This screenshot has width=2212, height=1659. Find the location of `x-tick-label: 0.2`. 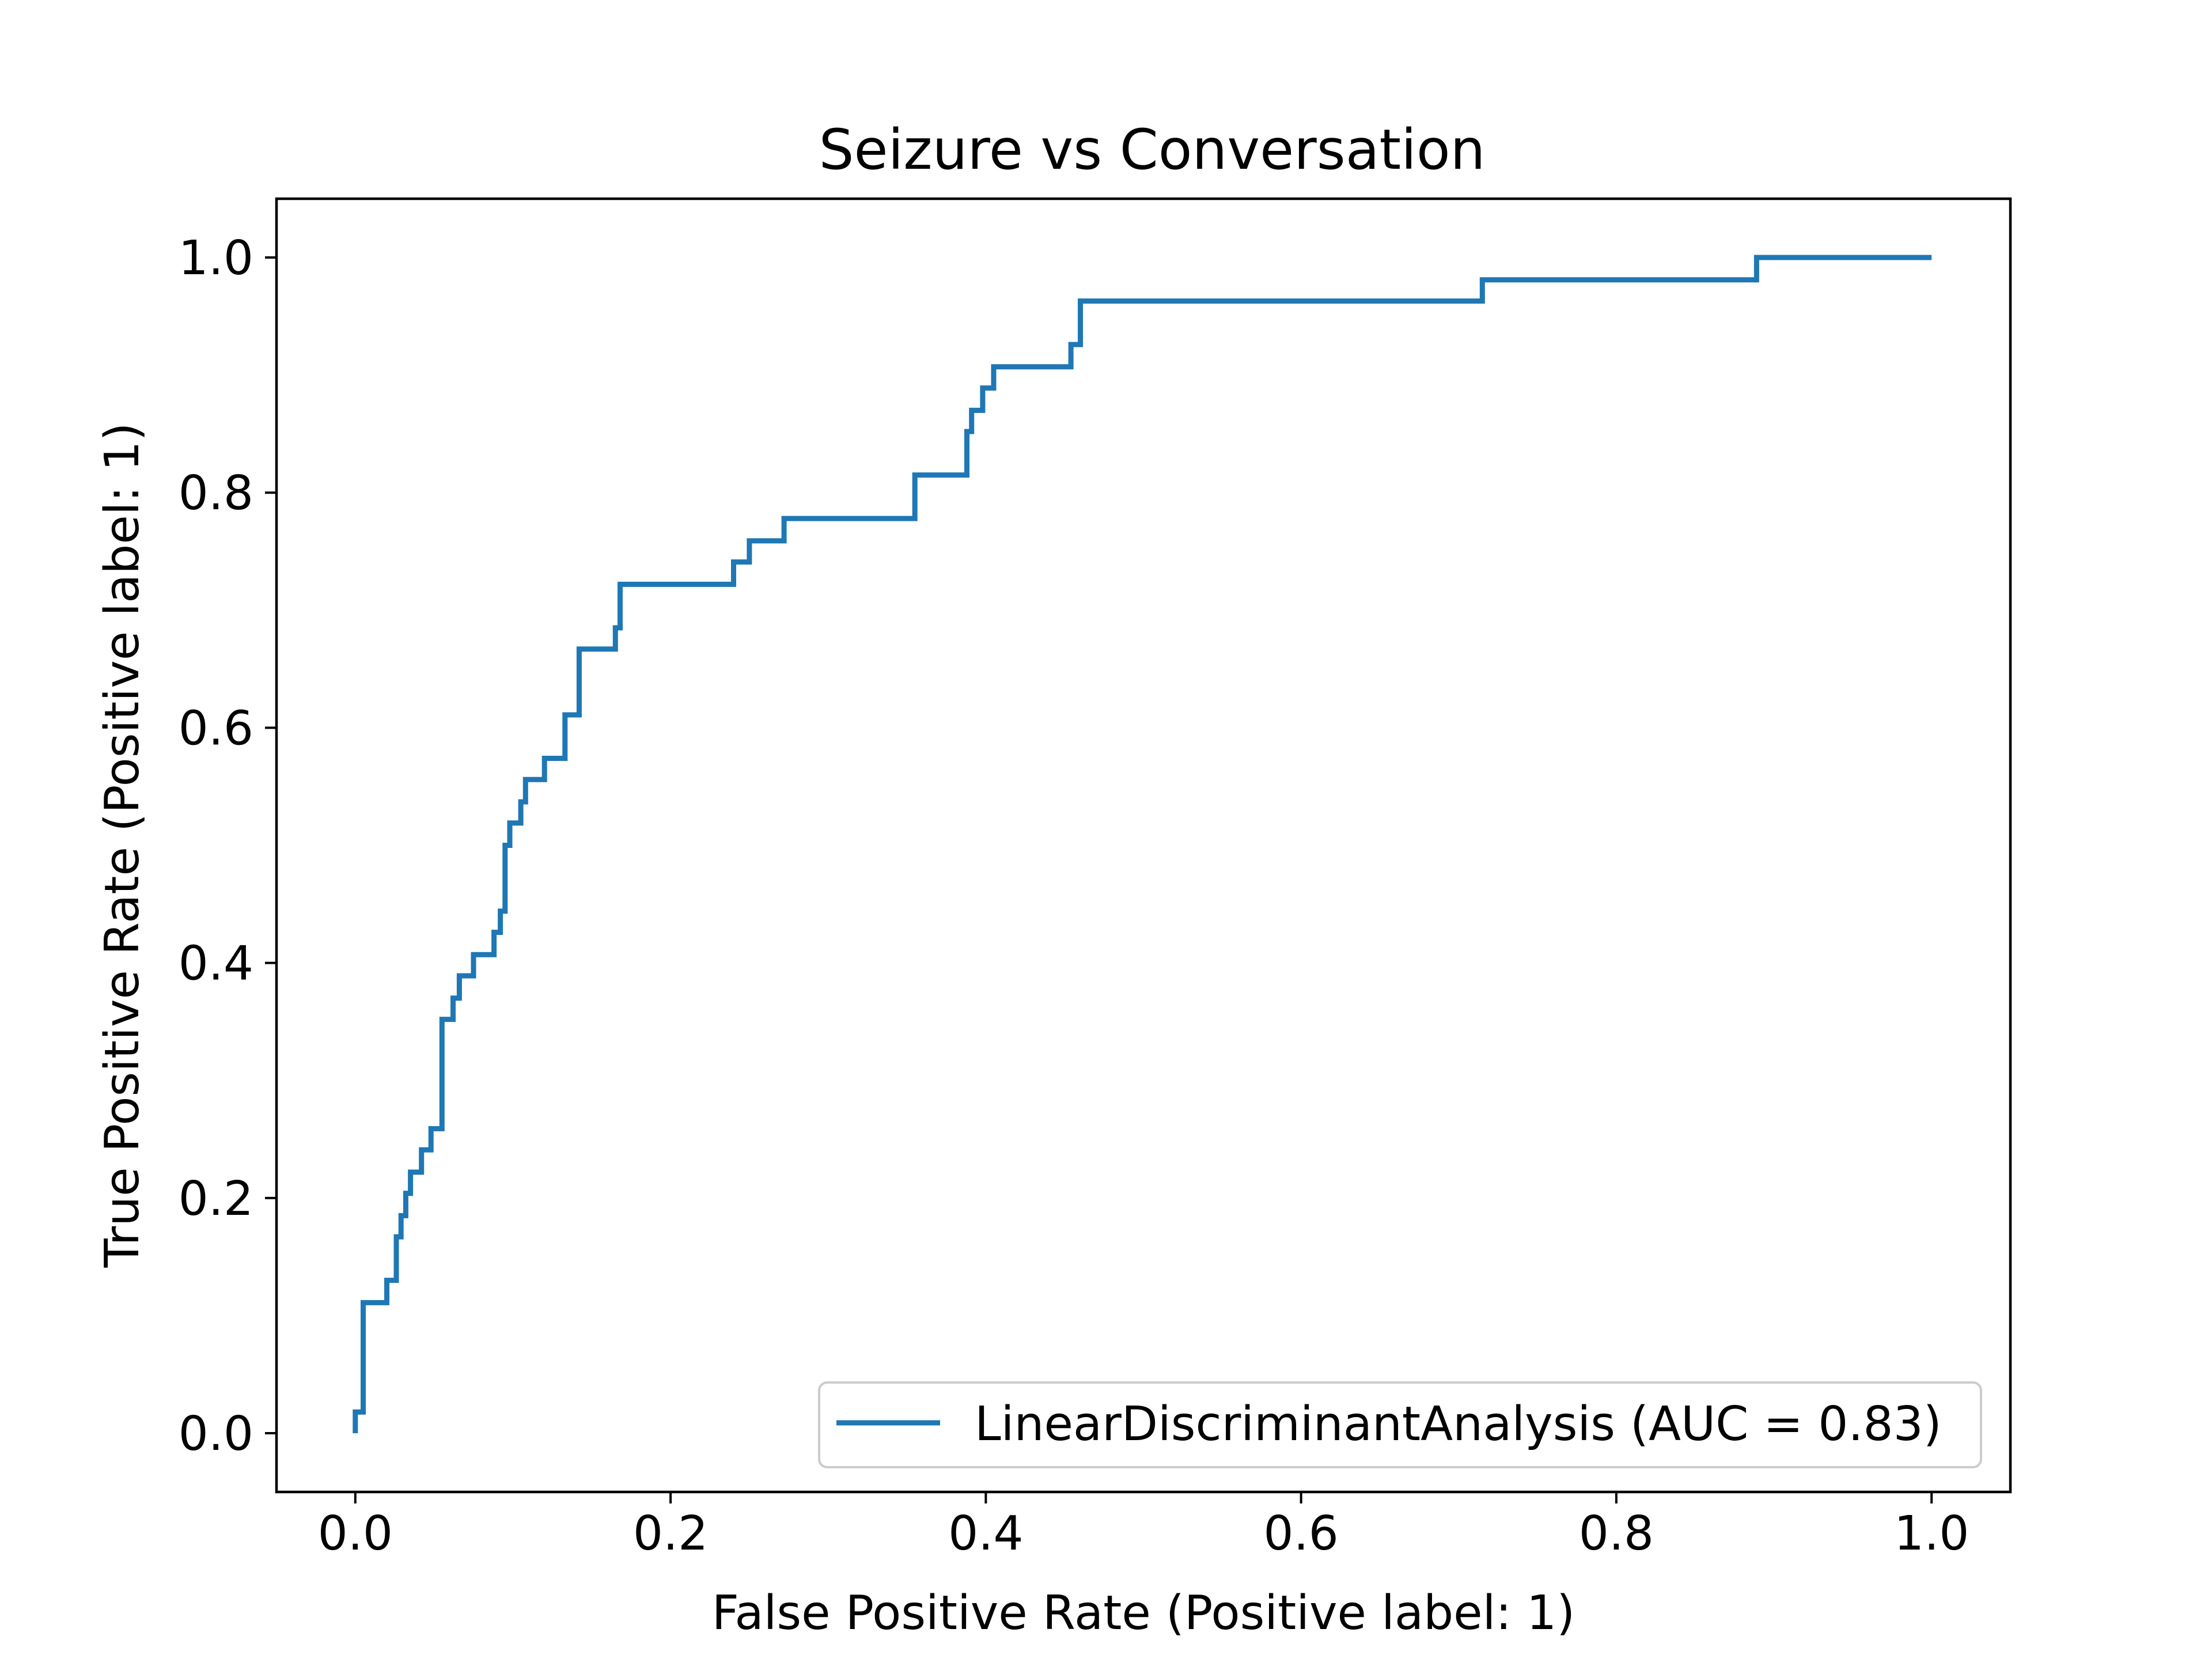

x-tick-label: 0.2 is located at coordinates (670, 1533).